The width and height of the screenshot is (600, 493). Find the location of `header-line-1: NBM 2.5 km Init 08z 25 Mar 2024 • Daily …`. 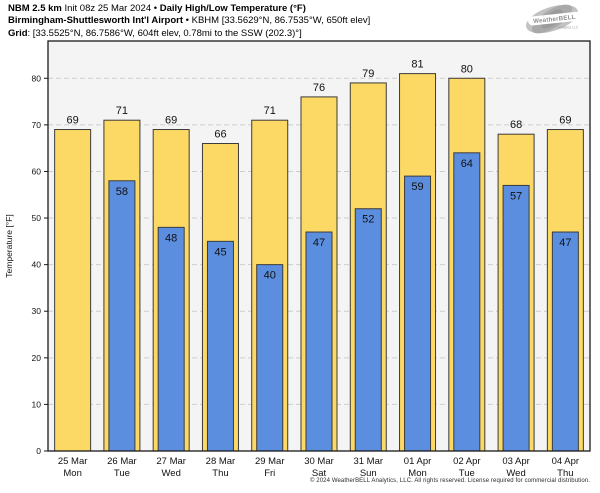

header-line-1: NBM 2.5 km Init 08z 25 Mar 2024 • Daily … is located at coordinates (189, 9).